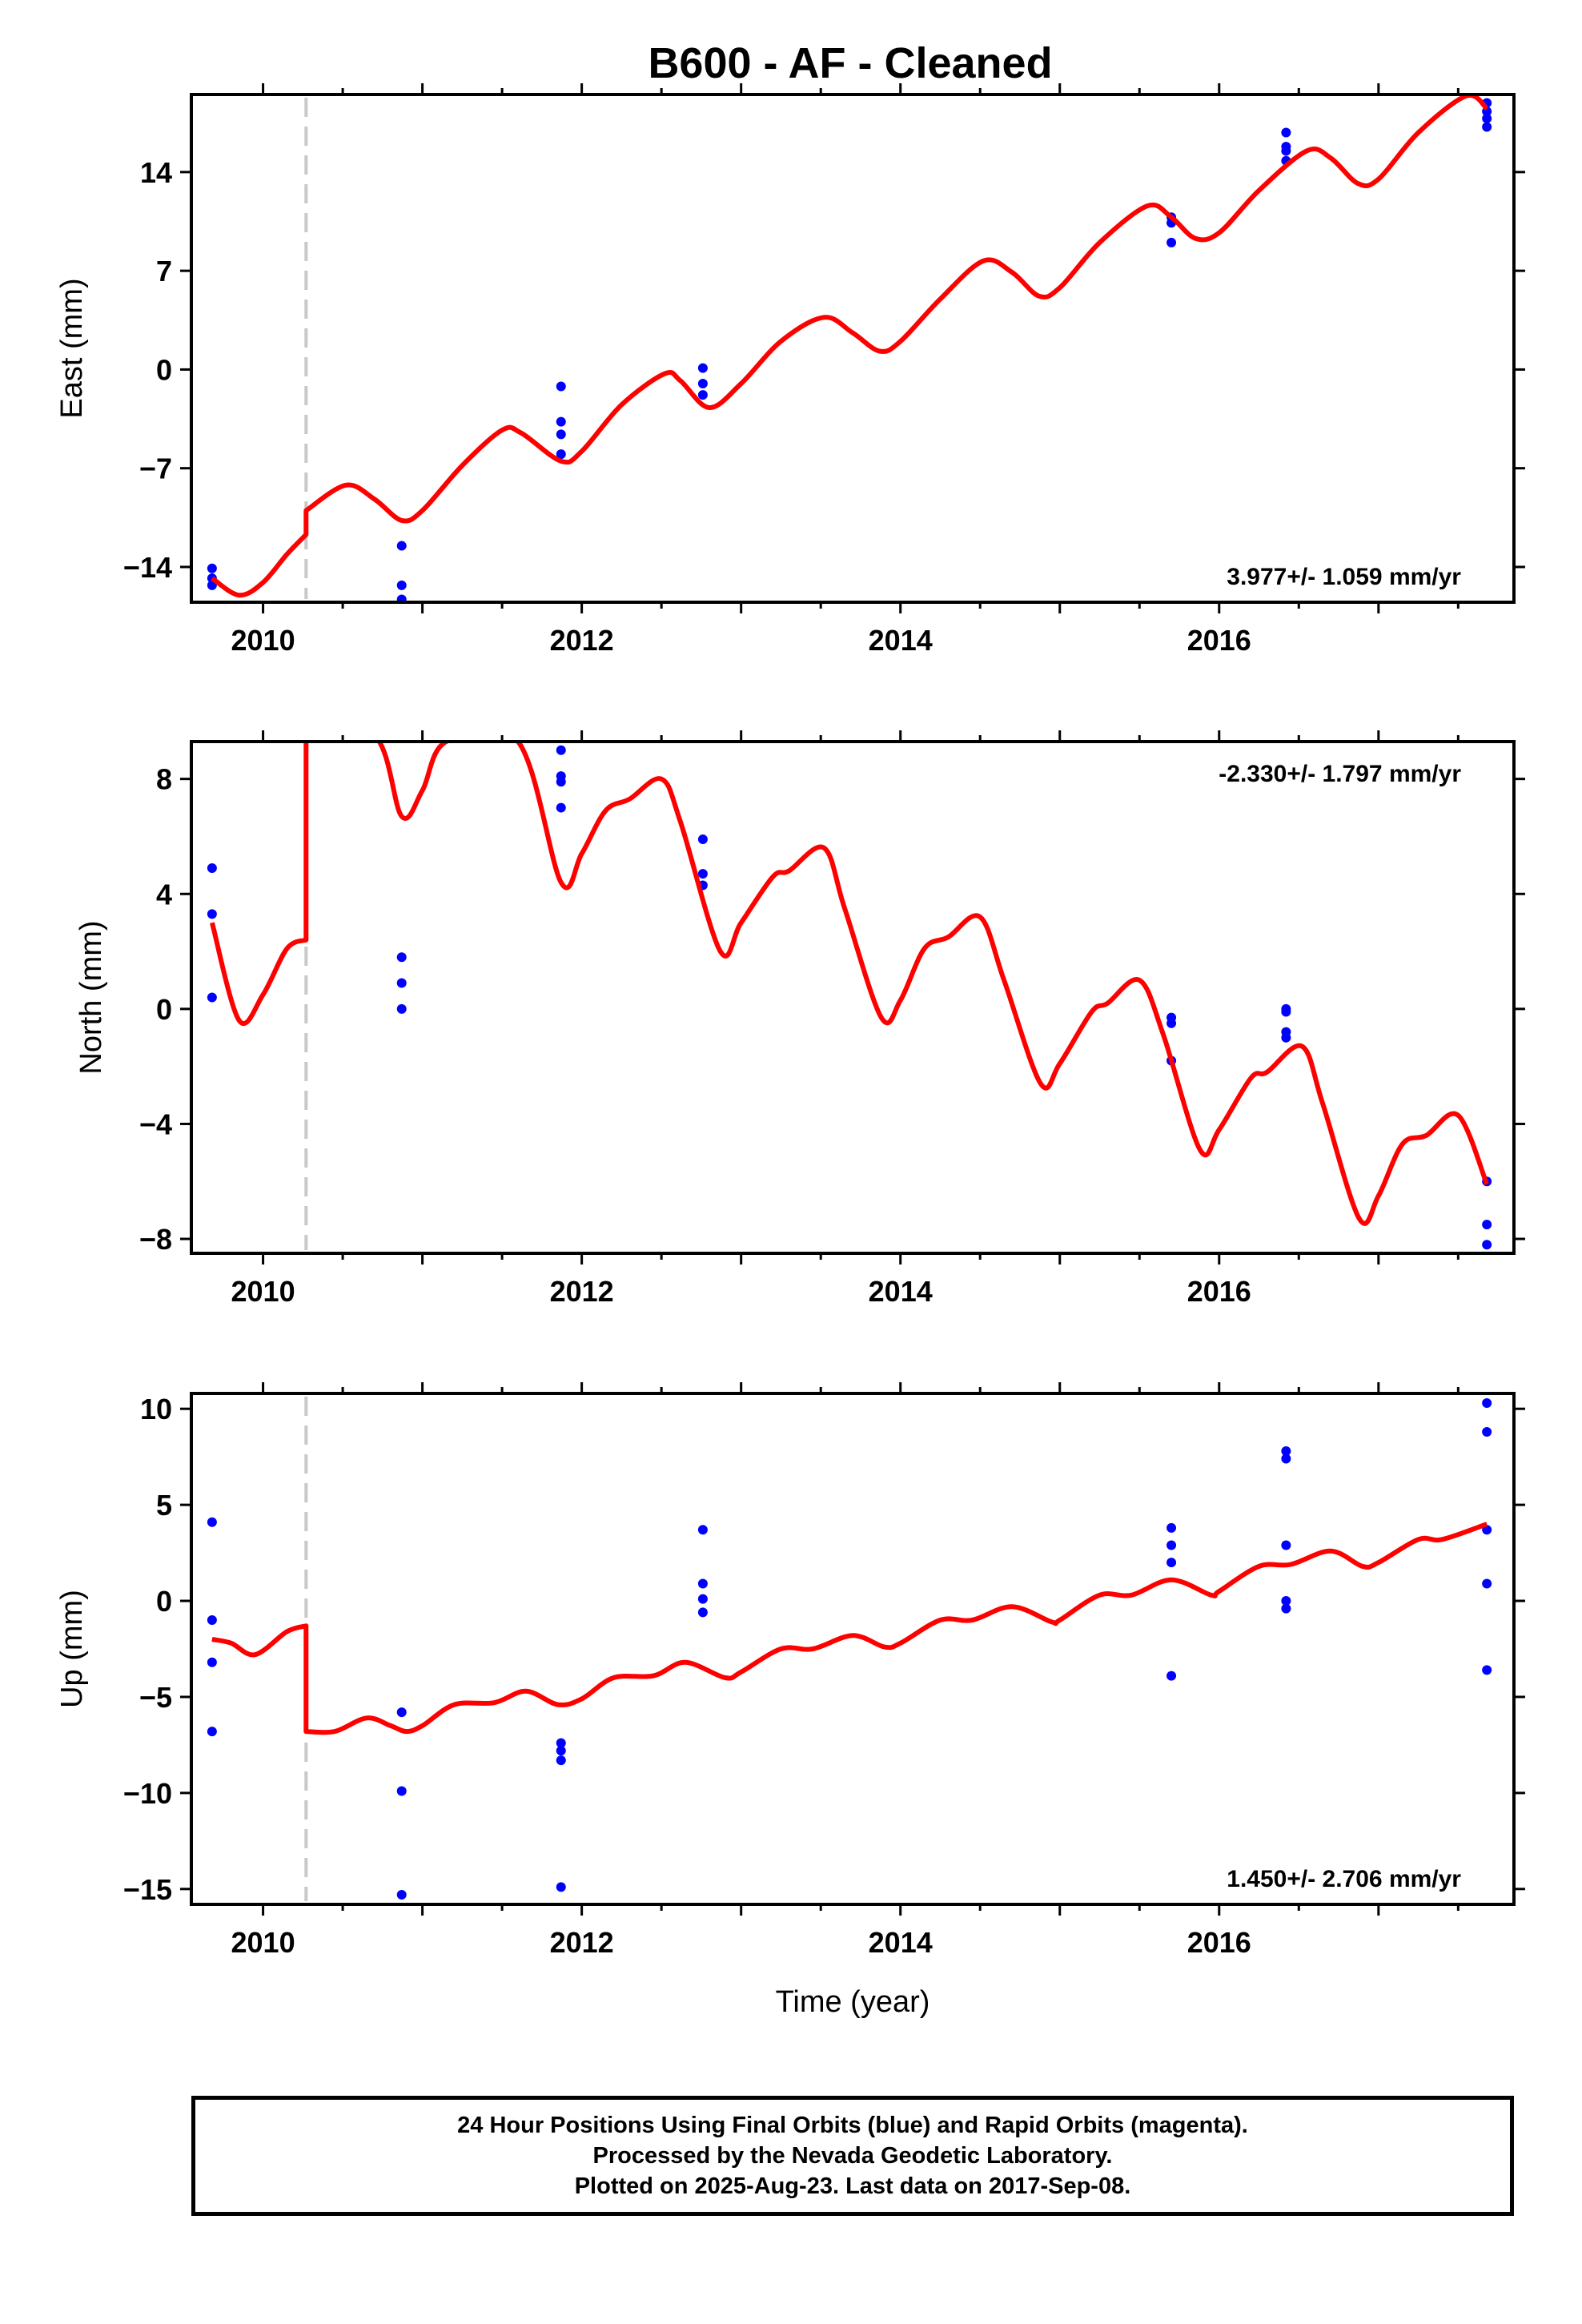 The image size is (1582, 2324). Describe the element at coordinates (155, 1239) in the screenshot. I see `north-y-tick-label: −8` at that location.